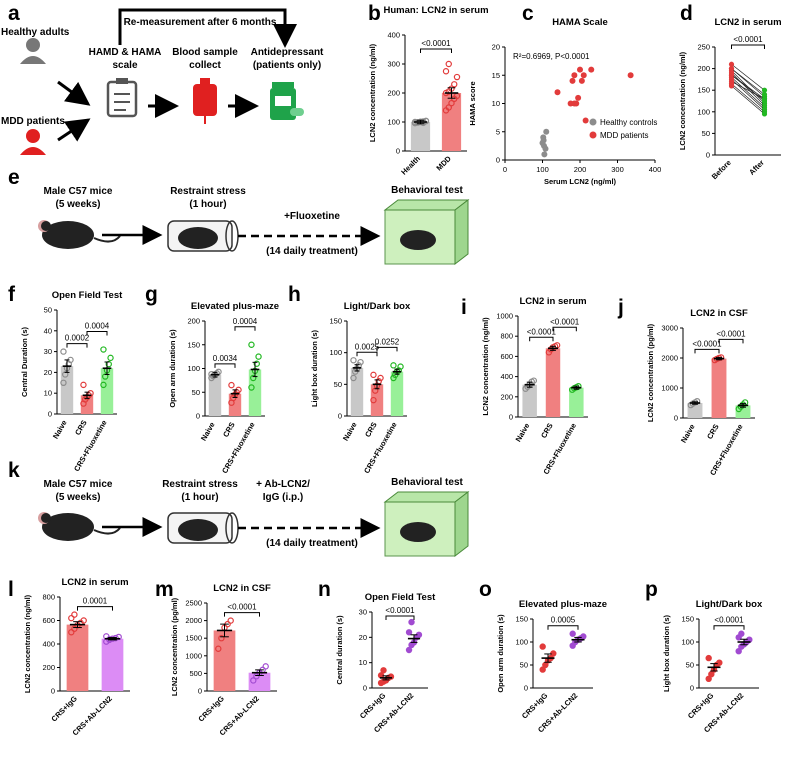  I want to click on y-axis-label: Open arm duration (s), so click(500, 653).